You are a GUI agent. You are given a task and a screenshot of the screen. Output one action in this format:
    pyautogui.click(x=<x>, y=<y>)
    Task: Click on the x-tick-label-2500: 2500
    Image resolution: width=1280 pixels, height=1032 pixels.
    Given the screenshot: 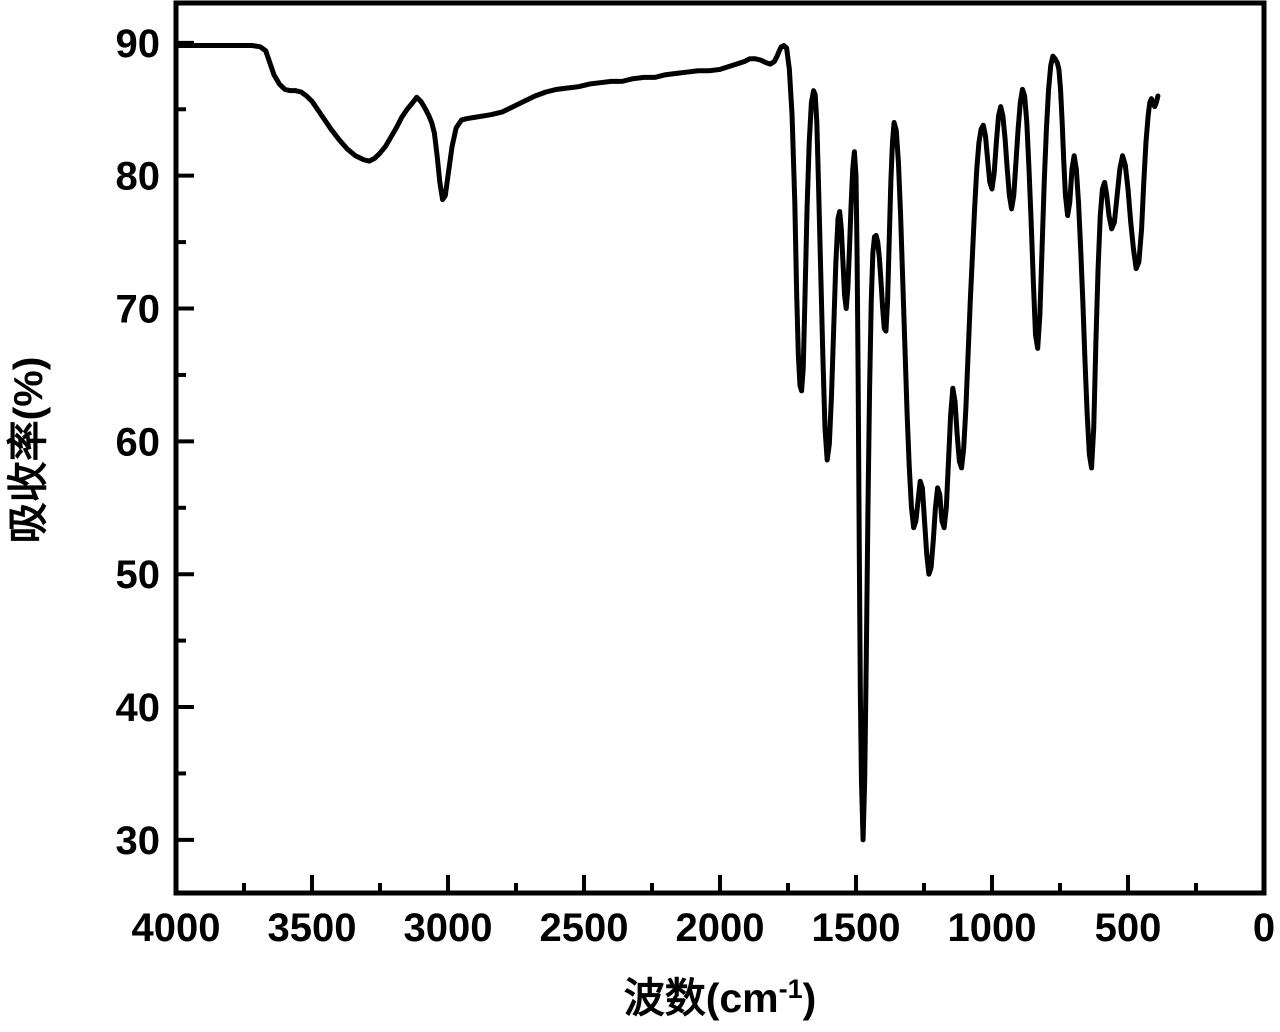 What is the action you would take?
    pyautogui.click(x=584, y=928)
    